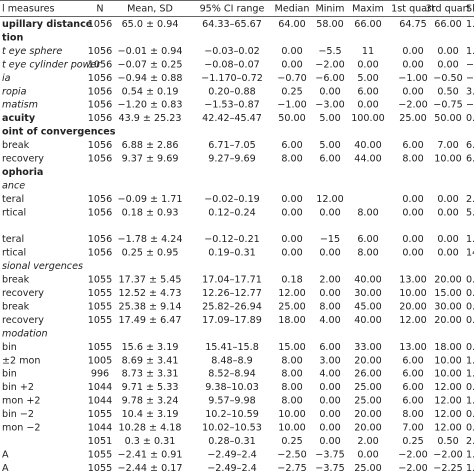  Describe the element at coordinates (470, 441) in the screenshot. I see `cell: 2.` at that location.